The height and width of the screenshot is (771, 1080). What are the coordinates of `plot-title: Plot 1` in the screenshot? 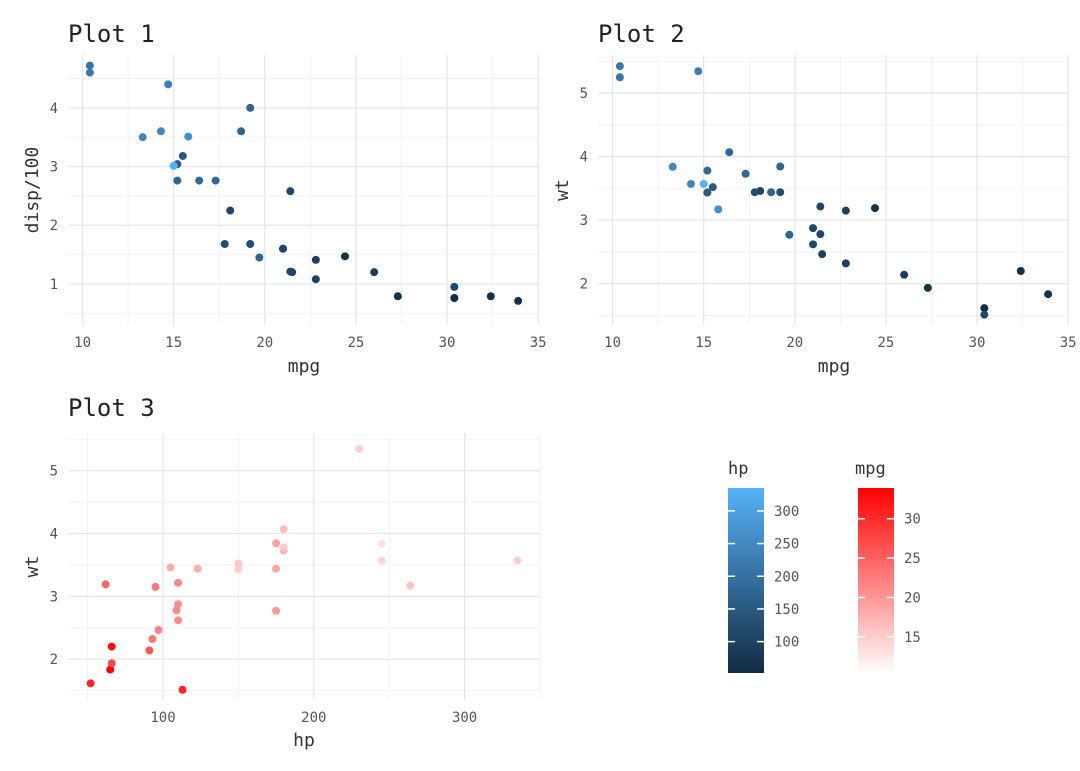 It's located at (111, 34).